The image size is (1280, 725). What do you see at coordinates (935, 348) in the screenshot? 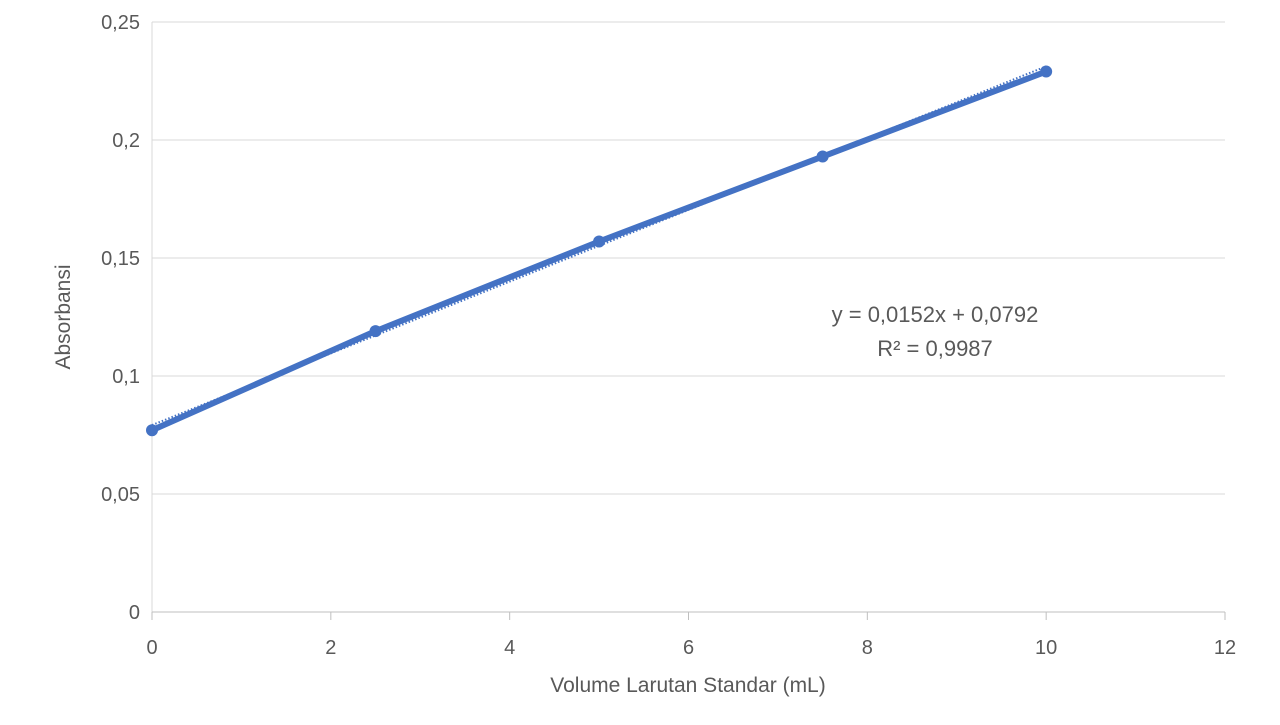
I see `trendline-r2: R² = 0,9987` at bounding box center [935, 348].